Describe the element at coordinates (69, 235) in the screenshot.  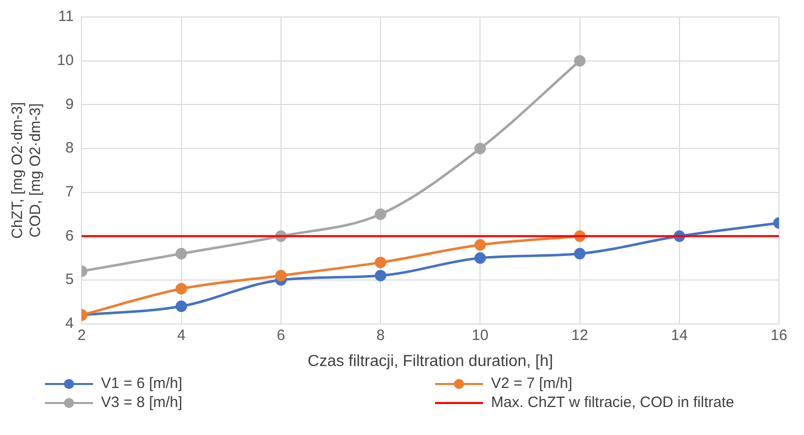
I see `y-tick-label: 6` at that location.